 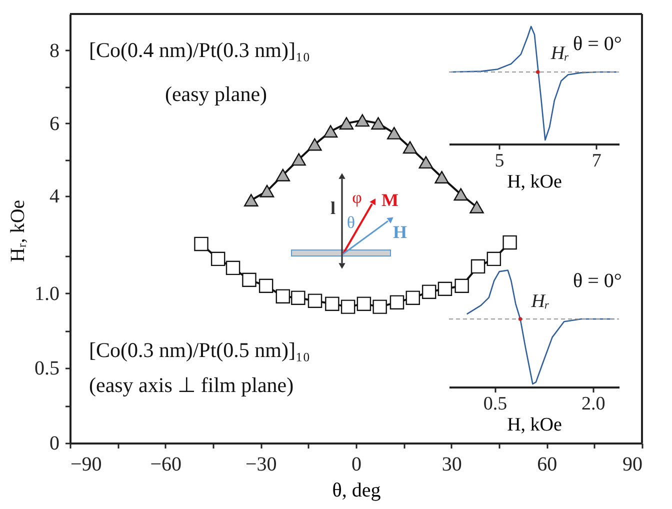 What do you see at coordinates (632, 465) in the screenshot?
I see `x-tick-label: 90` at bounding box center [632, 465].